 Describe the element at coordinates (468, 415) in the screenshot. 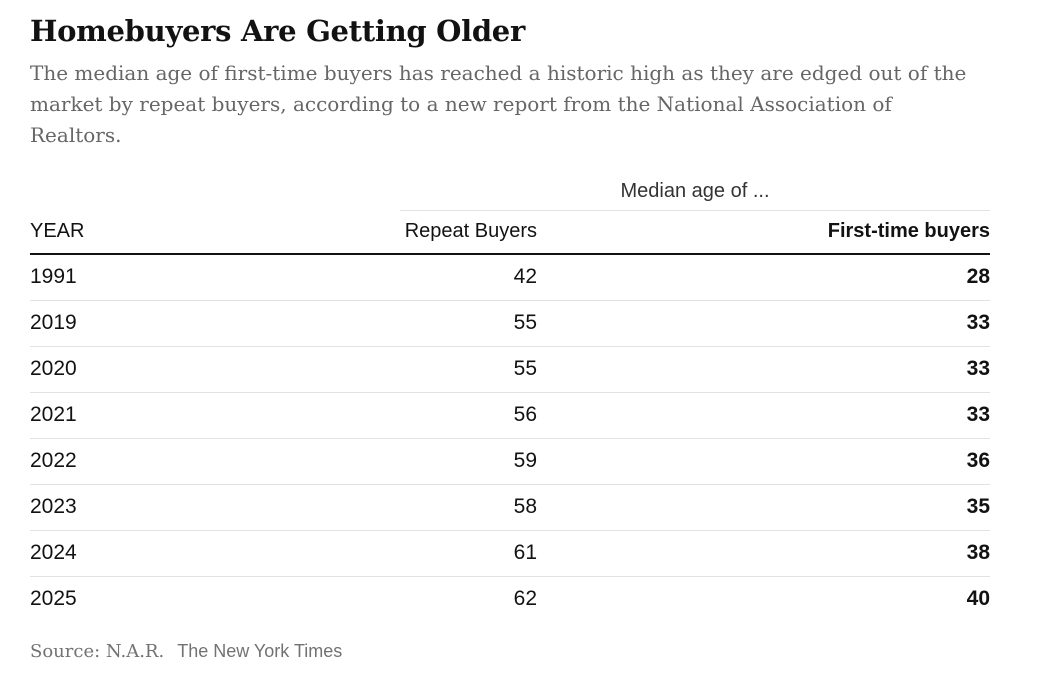

I see `repeat-value-cell: 56` at that location.